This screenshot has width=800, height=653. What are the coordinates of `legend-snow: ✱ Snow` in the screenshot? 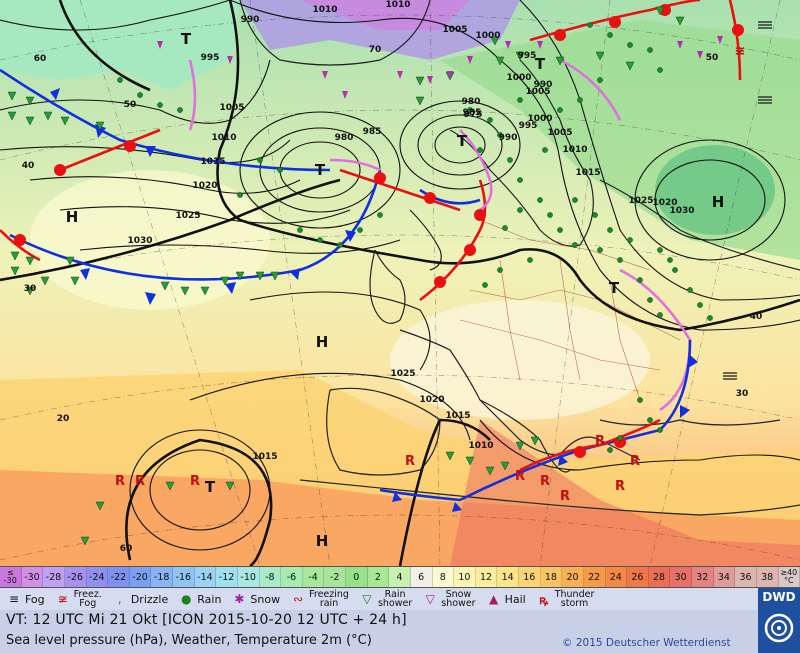 It's located at (255, 599).